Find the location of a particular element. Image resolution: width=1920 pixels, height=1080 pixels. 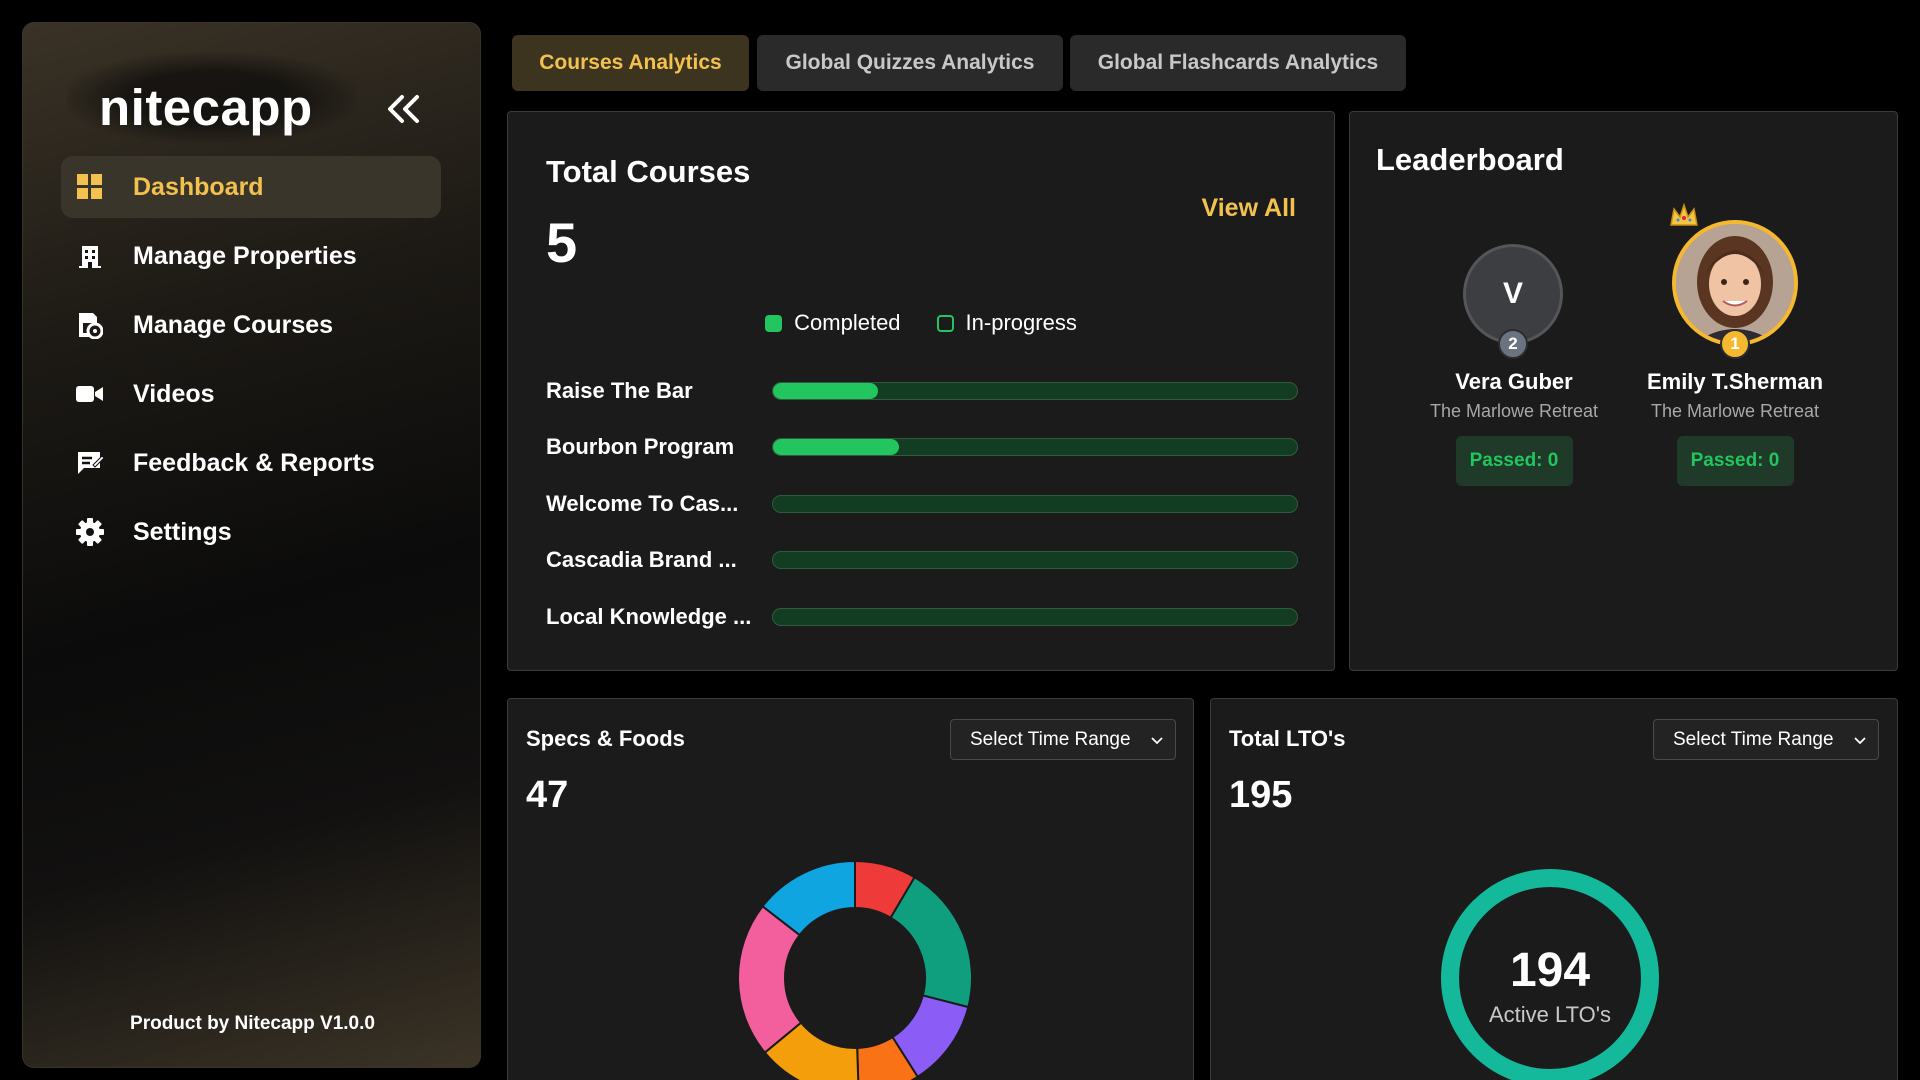

active-ltos-ring is located at coordinates (1550, 974).